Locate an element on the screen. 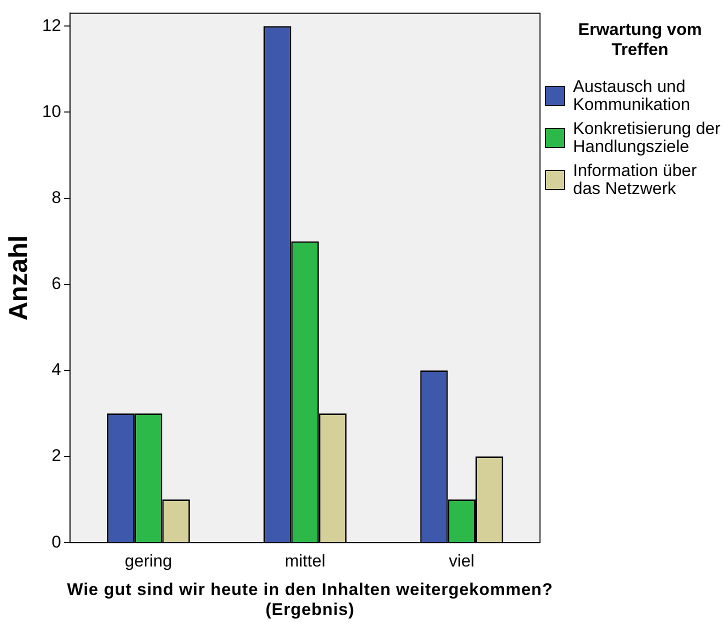  y-tick-label: 10 is located at coordinates (52, 111).